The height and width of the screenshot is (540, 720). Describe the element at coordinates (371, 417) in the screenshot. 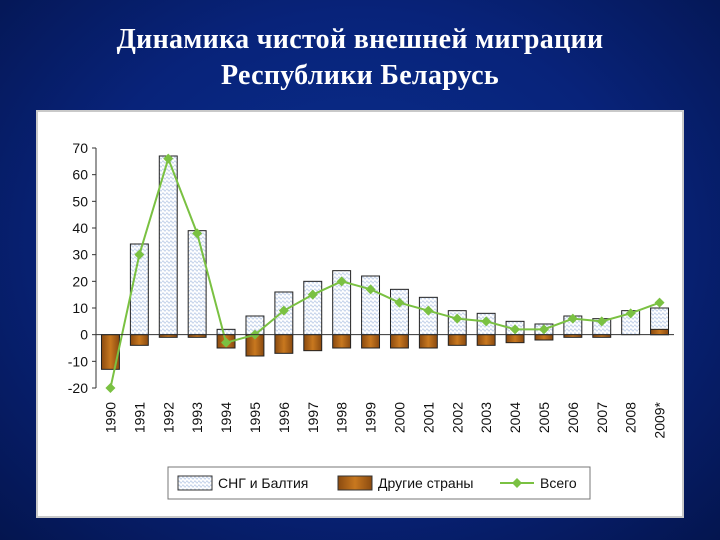

I see `x-tick-label: 1999` at that location.